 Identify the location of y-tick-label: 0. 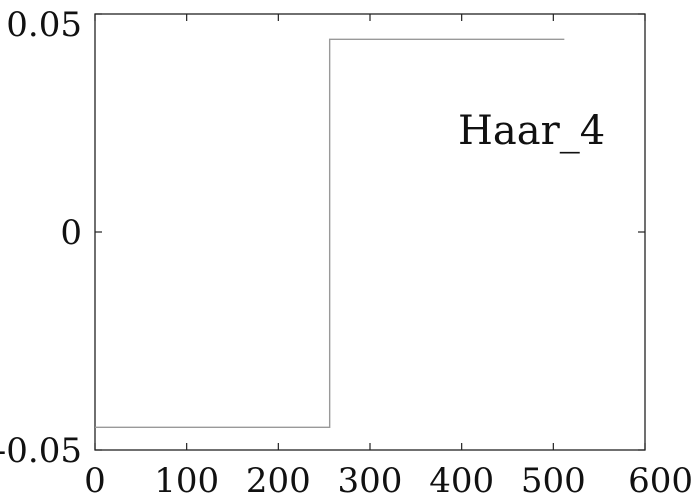
(71, 233).